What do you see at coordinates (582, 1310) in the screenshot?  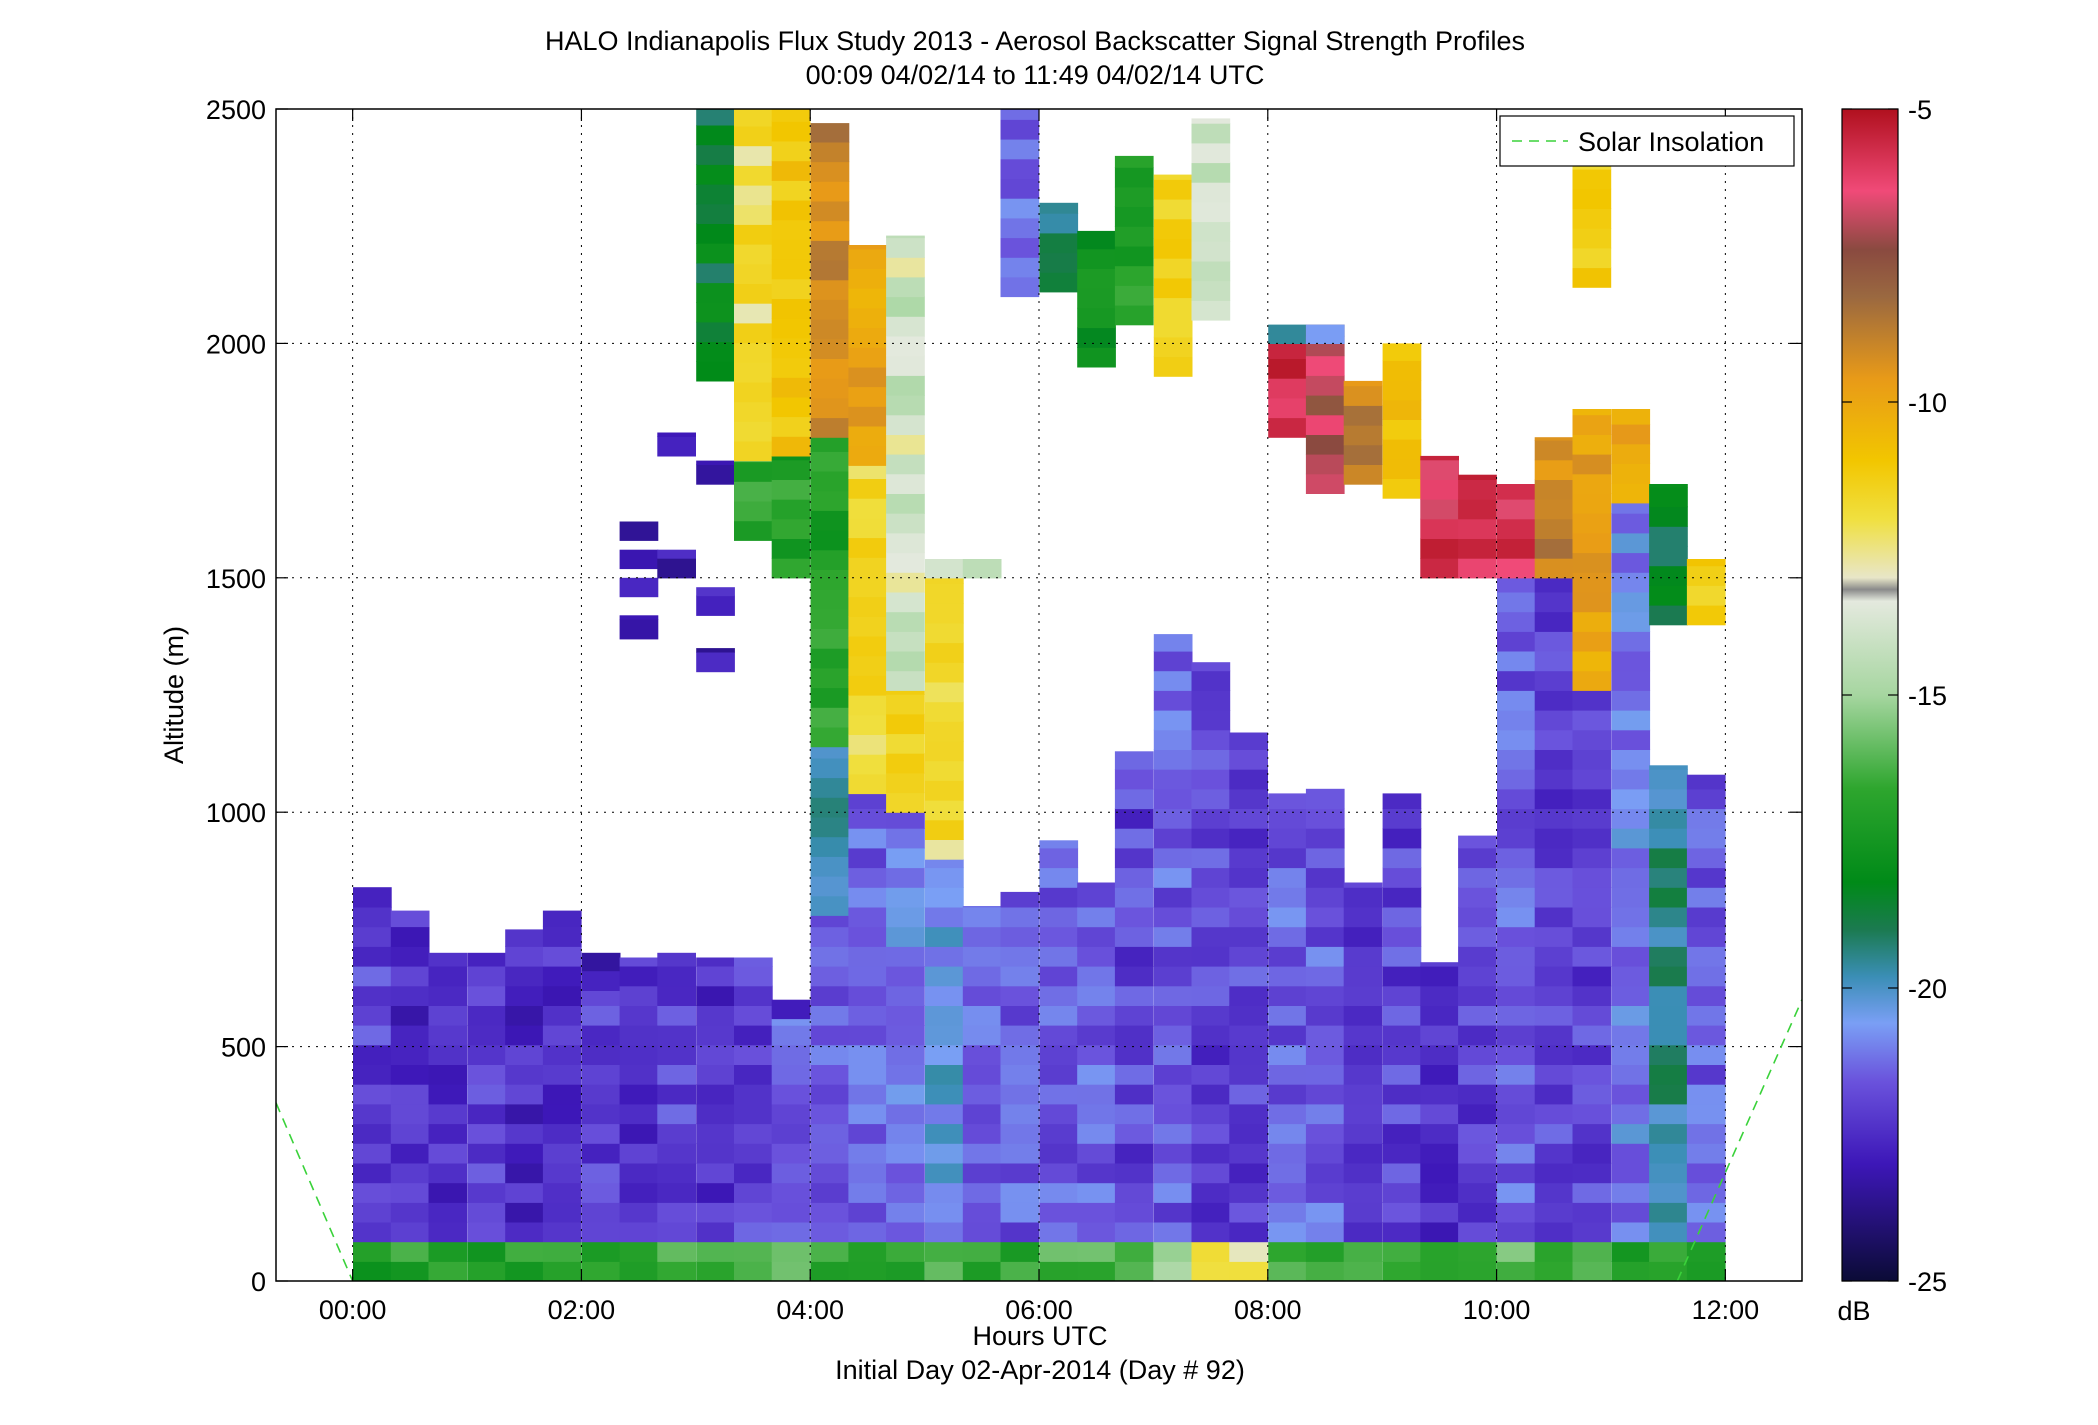 I see `x-tick-label: 02:00` at bounding box center [582, 1310].